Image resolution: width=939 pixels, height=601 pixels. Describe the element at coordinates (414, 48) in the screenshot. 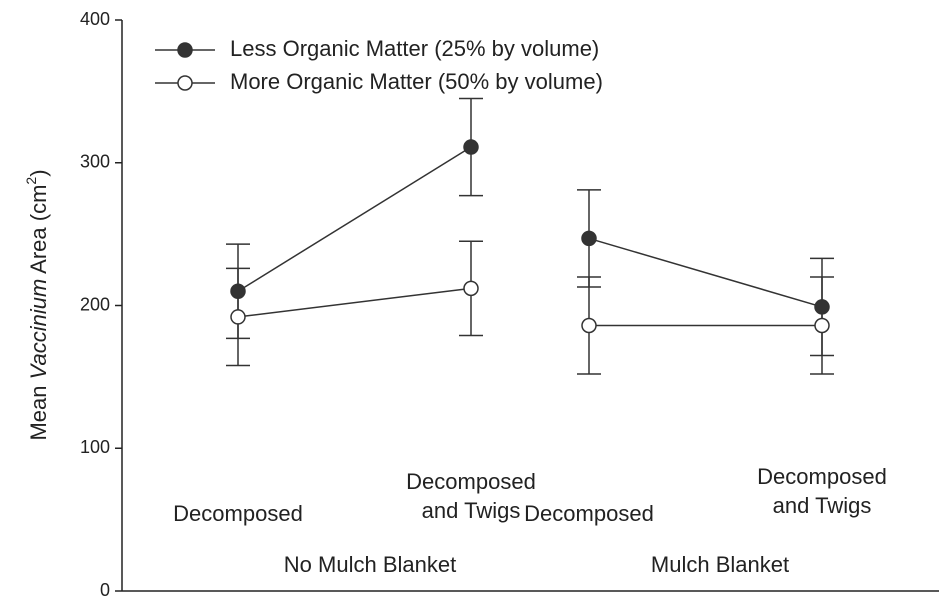

I see `legend-label: Less Organic Matter (25% by volume)` at that location.